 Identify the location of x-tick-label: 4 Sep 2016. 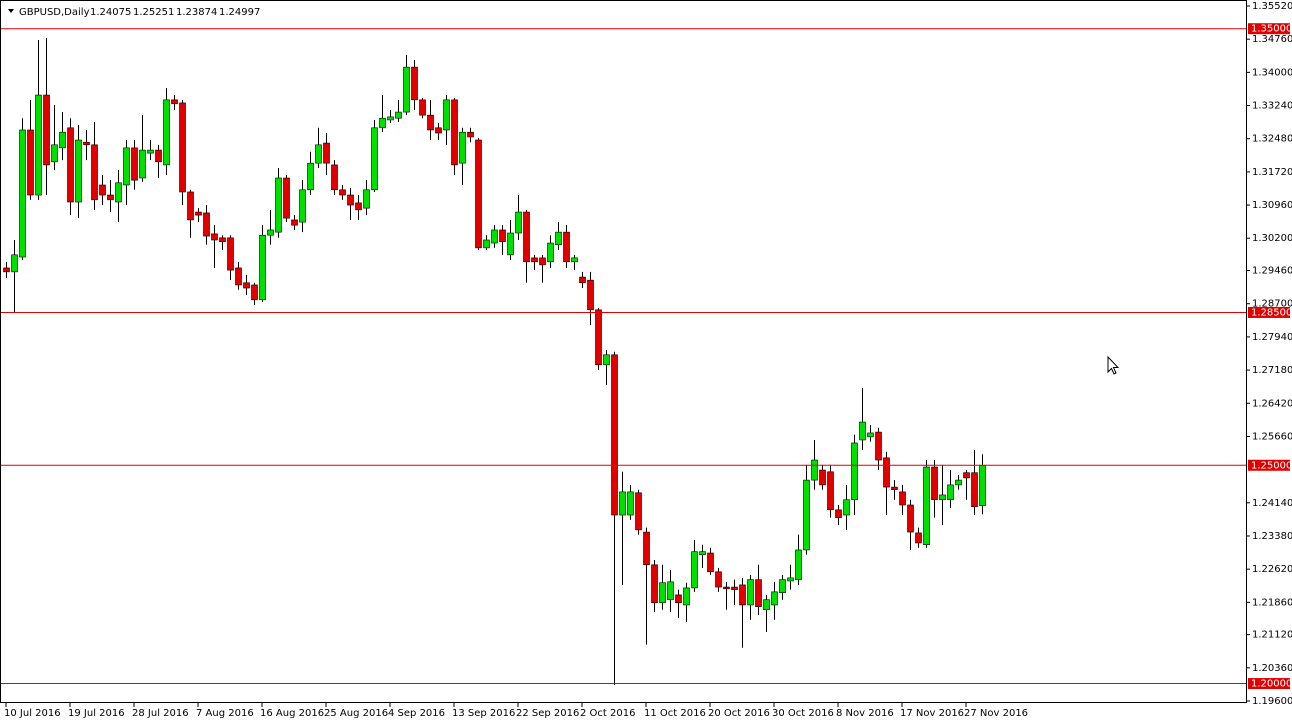
(416, 713).